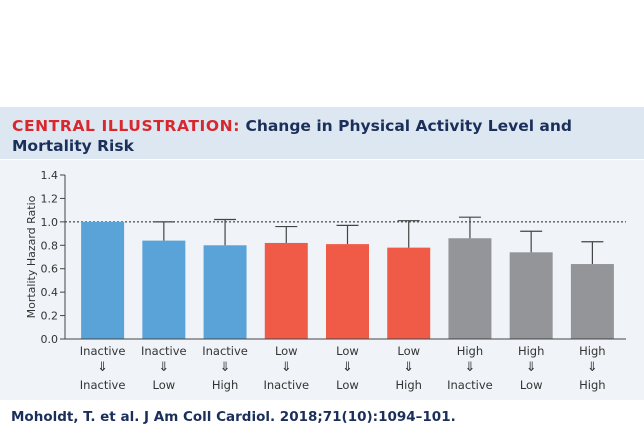  What do you see at coordinates (347, 291) in the screenshot?
I see `bar-low-to-low` at bounding box center [347, 291].